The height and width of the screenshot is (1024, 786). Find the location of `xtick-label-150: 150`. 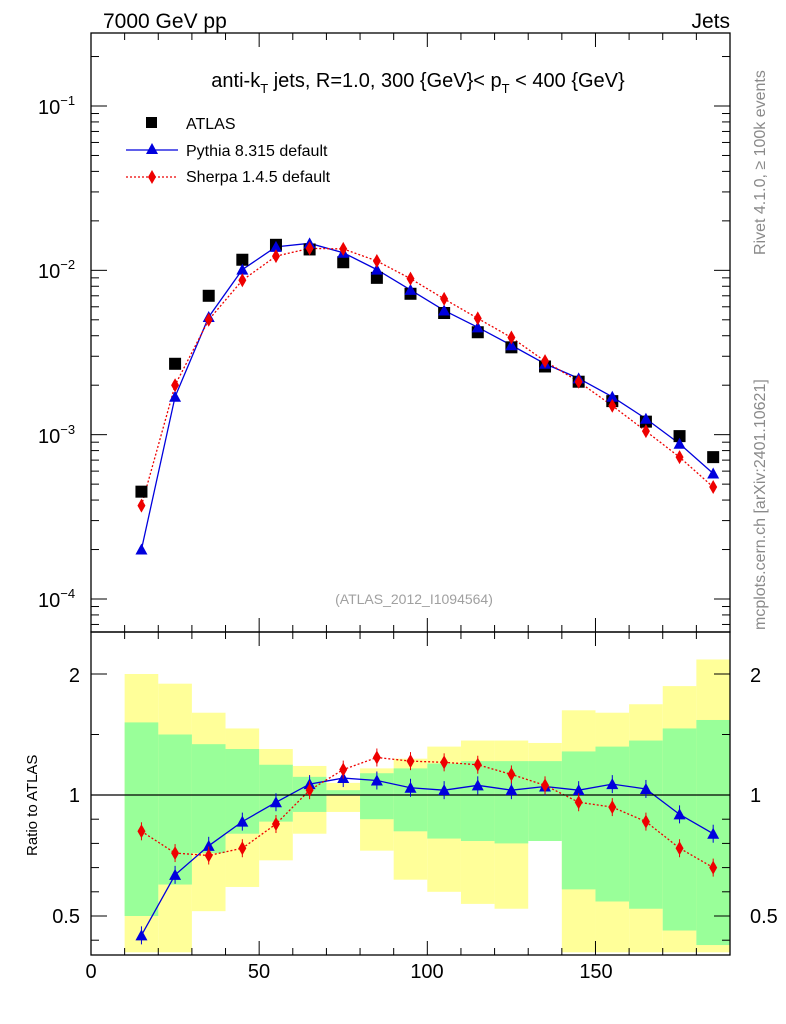

xtick-label-150: 150 is located at coordinates (595, 972).